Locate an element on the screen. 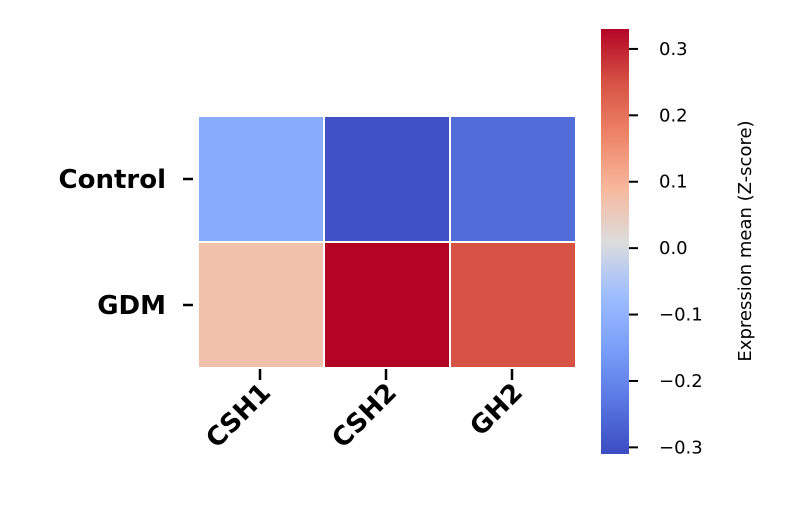  heatmap-cell-control-csh1 is located at coordinates (261, 179).